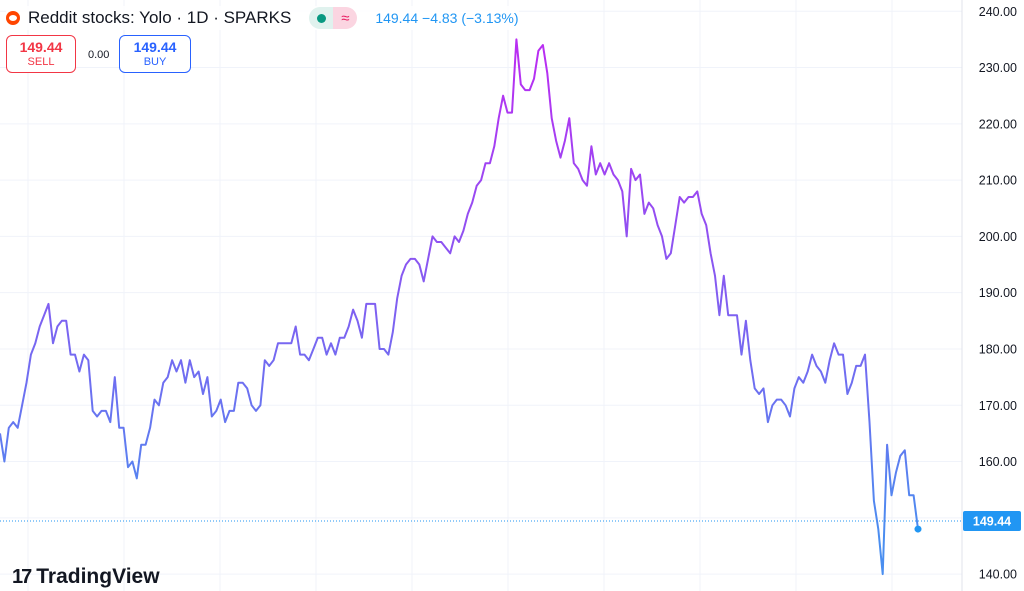 The width and height of the screenshot is (1024, 591). What do you see at coordinates (998, 237) in the screenshot?
I see `y-tick-label: 200.00` at bounding box center [998, 237].